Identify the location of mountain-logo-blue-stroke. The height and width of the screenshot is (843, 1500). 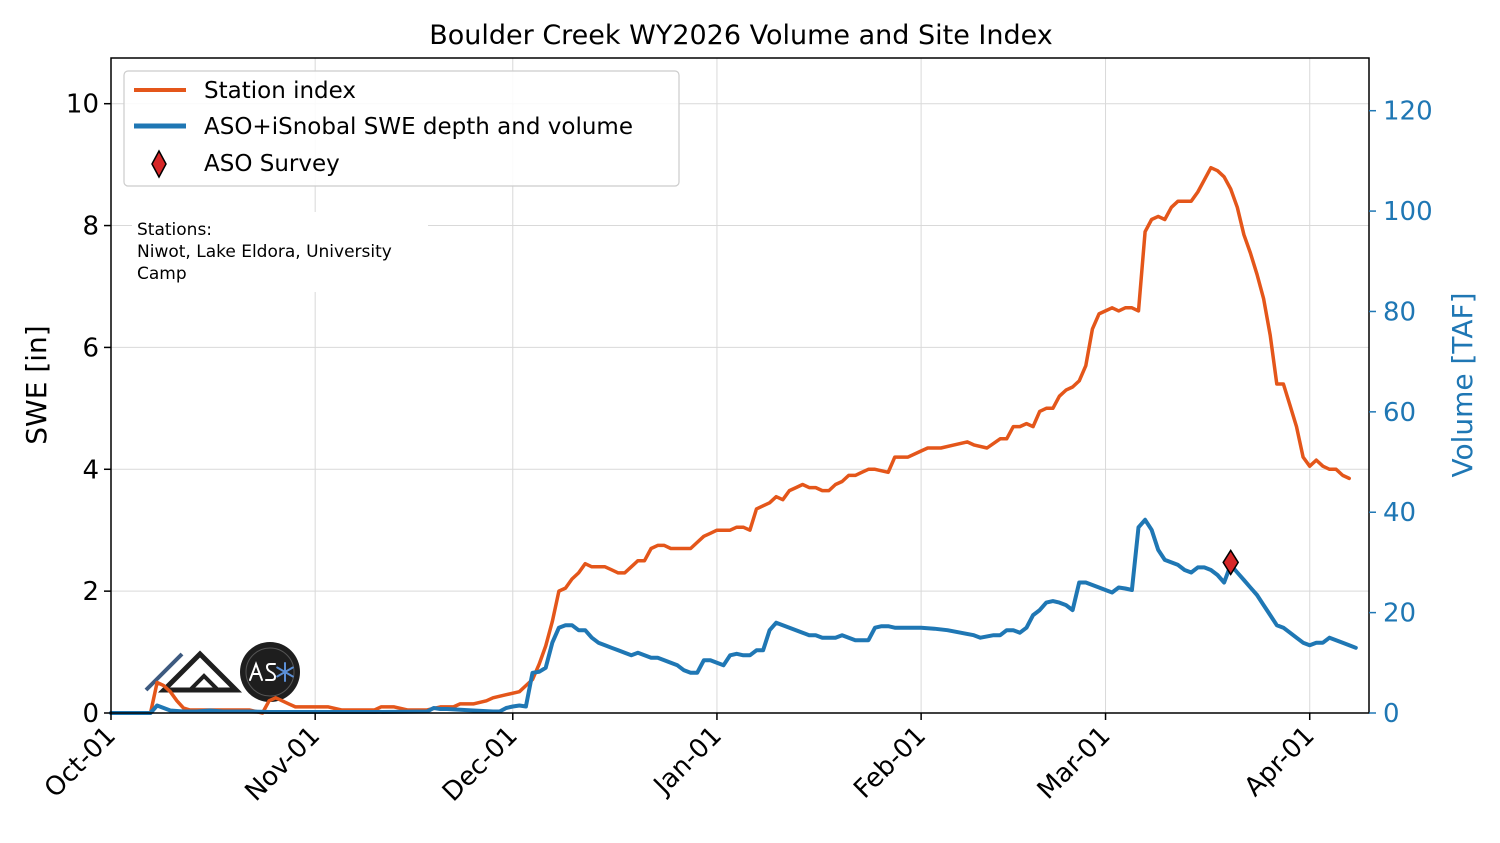
(164, 672).